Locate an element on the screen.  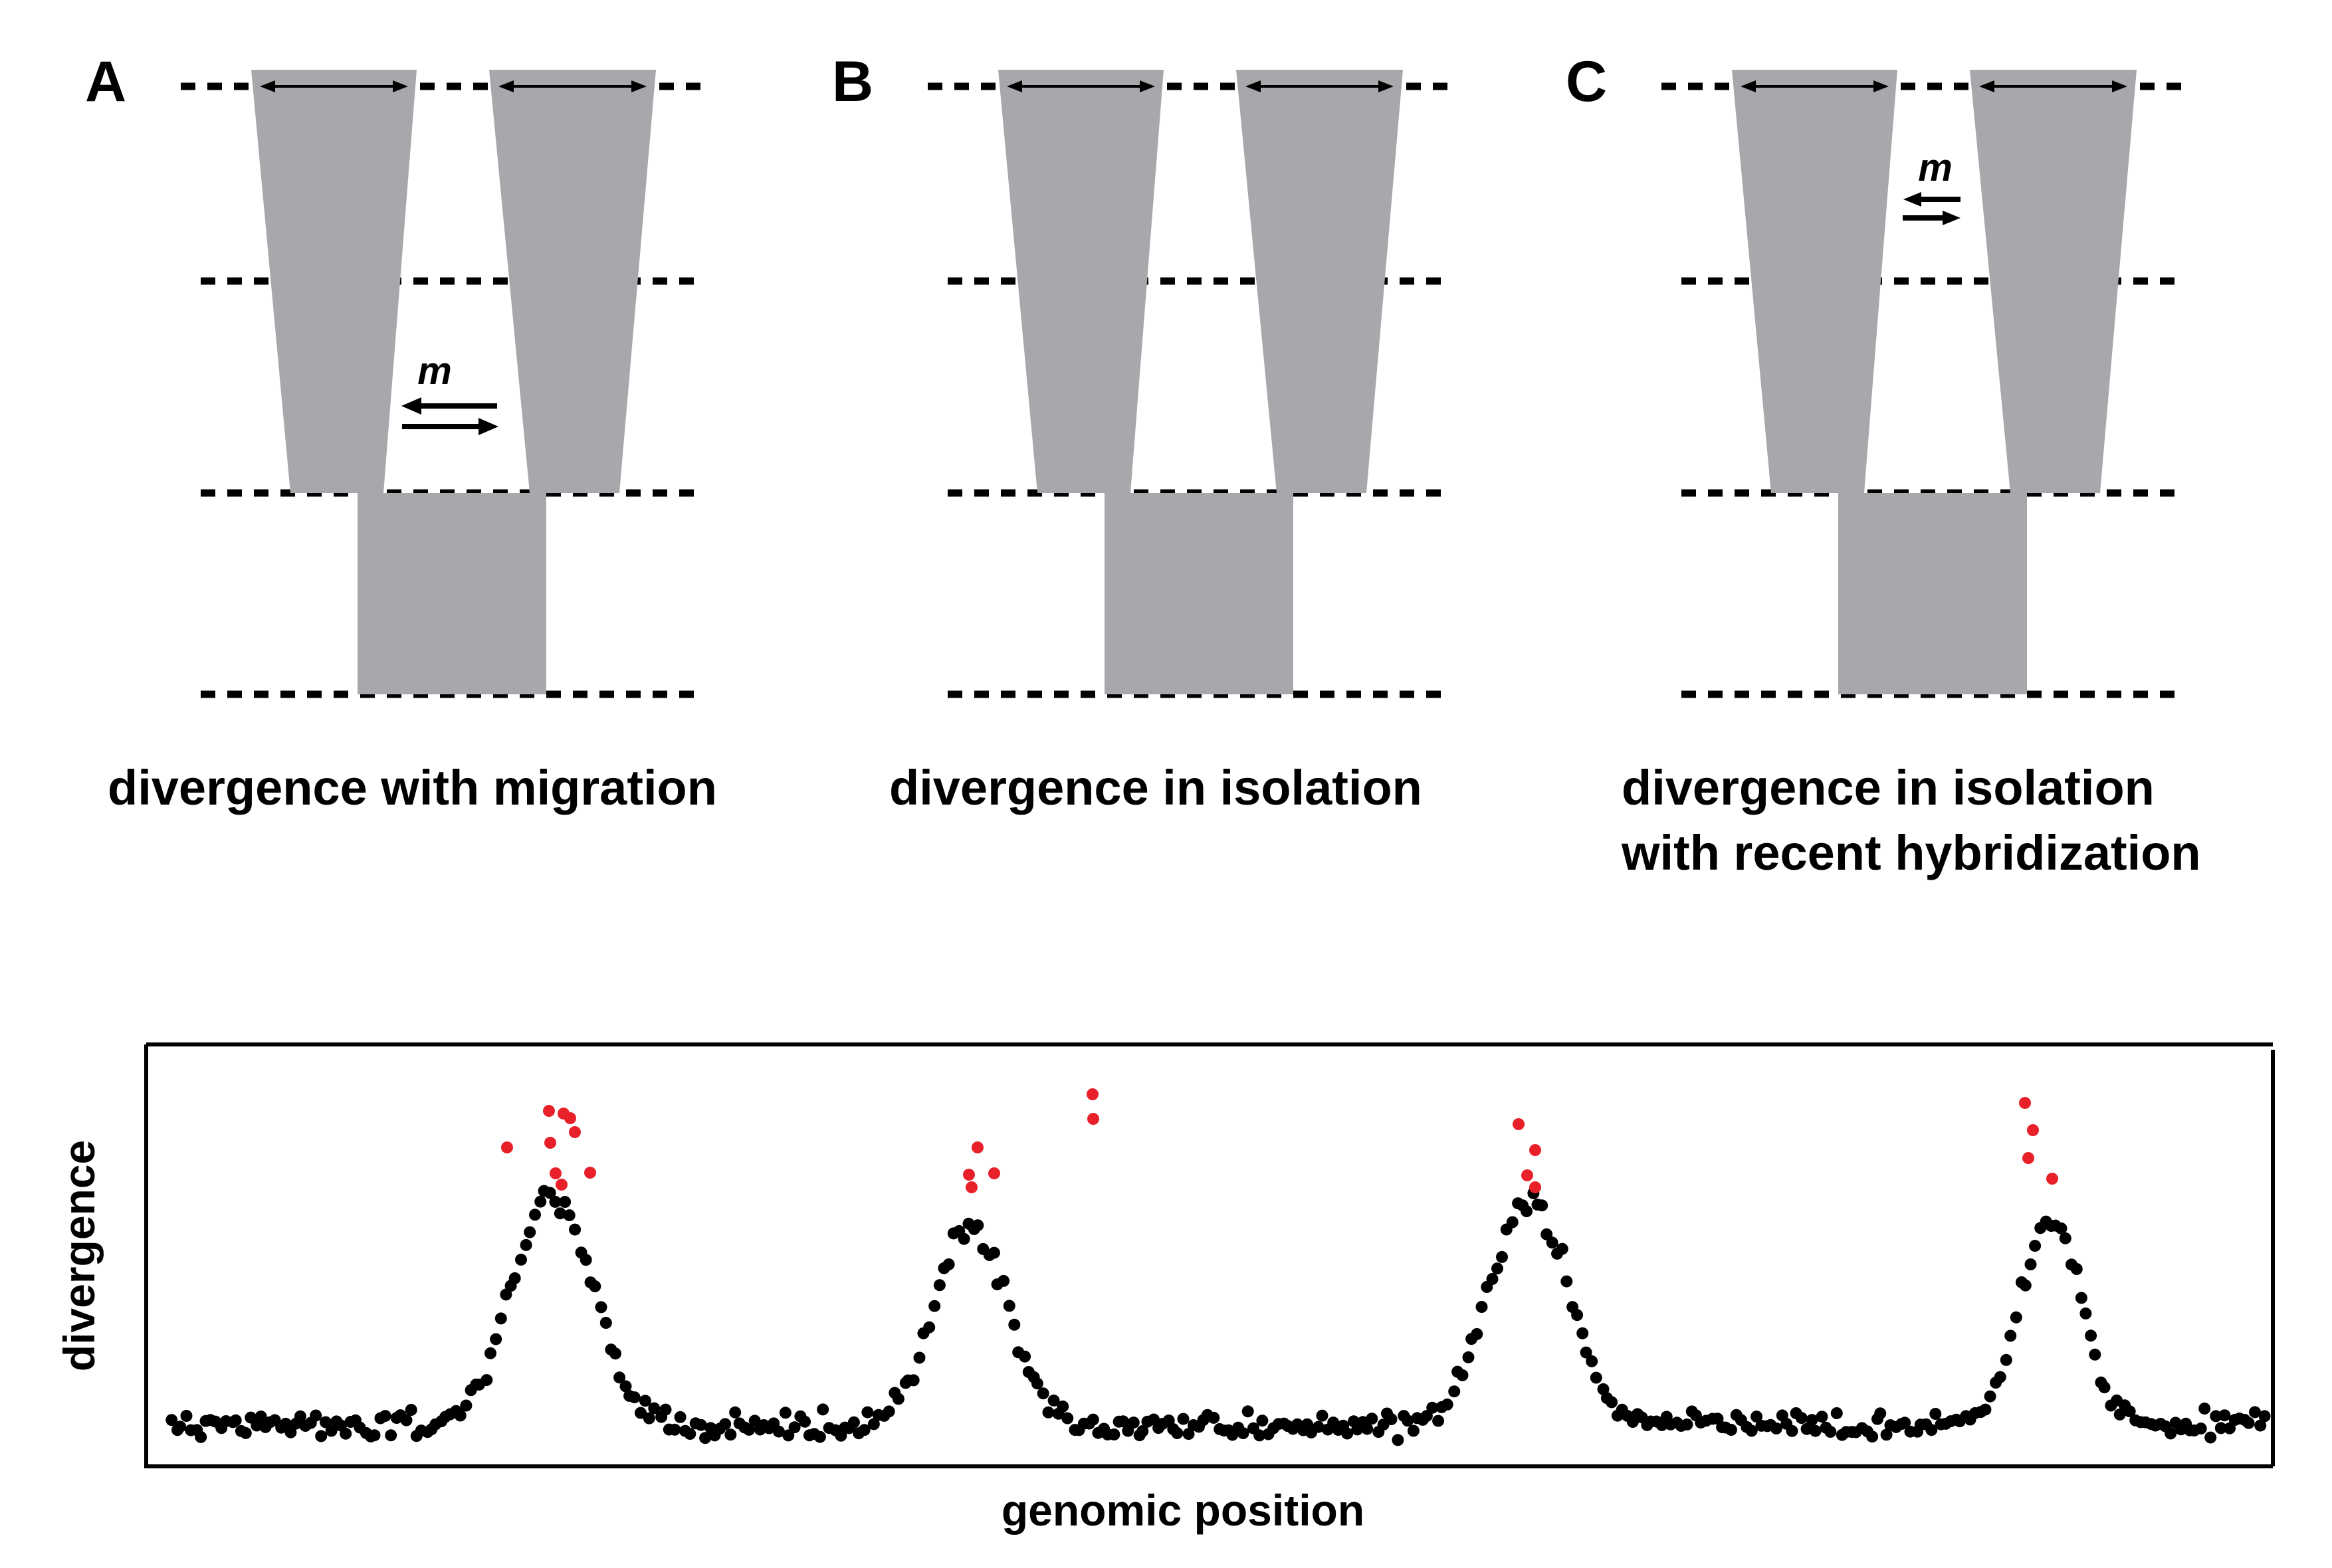
caption-a: divergence with migration is located at coordinates (412, 787).